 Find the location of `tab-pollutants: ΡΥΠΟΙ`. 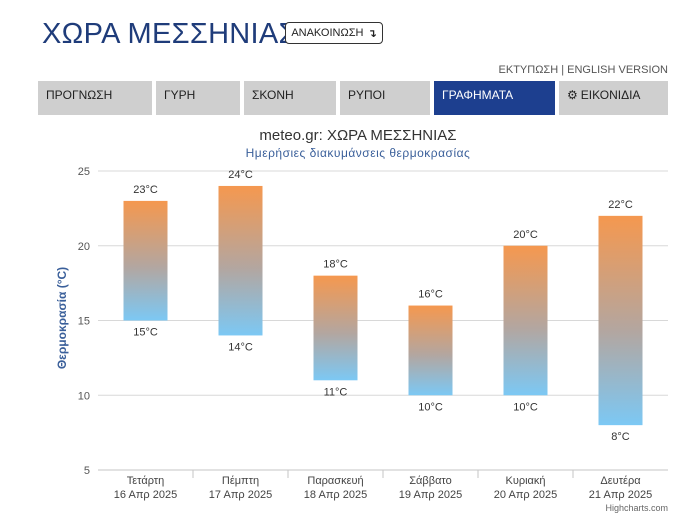

tab-pollutants: ΡΥΠΟΙ is located at coordinates (385, 98).